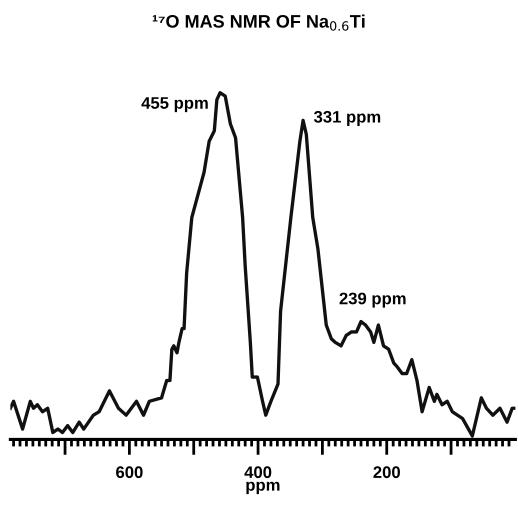 The height and width of the screenshot is (511, 518). Describe the element at coordinates (347, 118) in the screenshot. I see `annotation: 331 ppm` at that location.